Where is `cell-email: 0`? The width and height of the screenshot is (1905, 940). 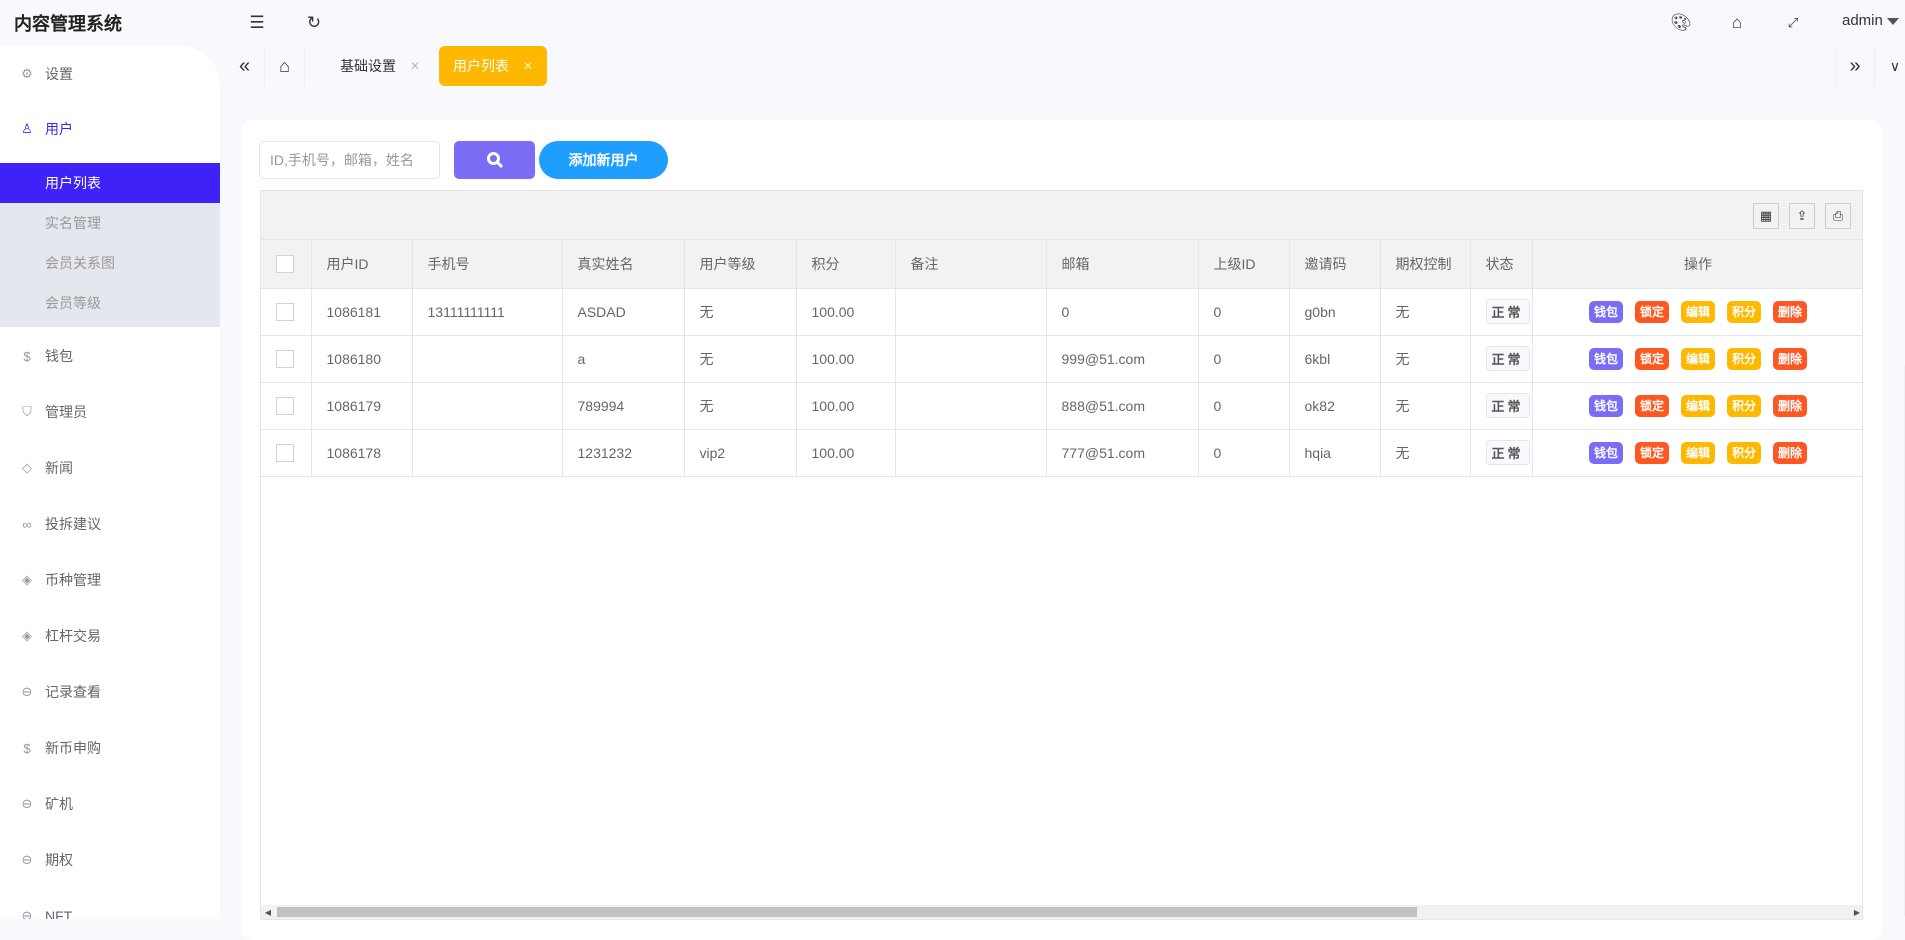
cell-email: 0 is located at coordinates (1122, 312).